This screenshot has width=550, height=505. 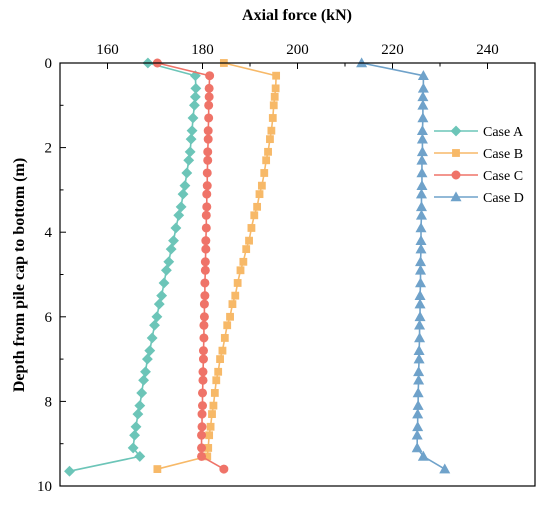 I want to click on y-tick-label: 0, so click(x=49, y=64).